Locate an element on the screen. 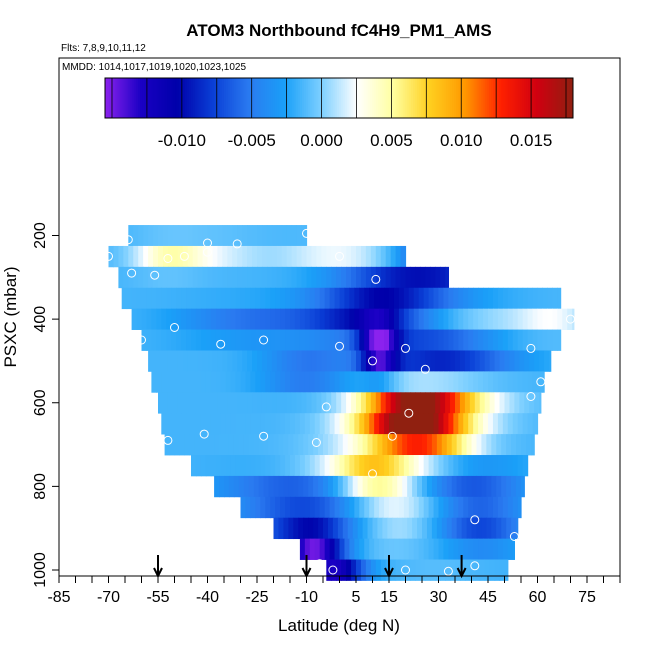 This screenshot has width=650, height=650. colorbar-tick-label: 0.005 is located at coordinates (391, 140).